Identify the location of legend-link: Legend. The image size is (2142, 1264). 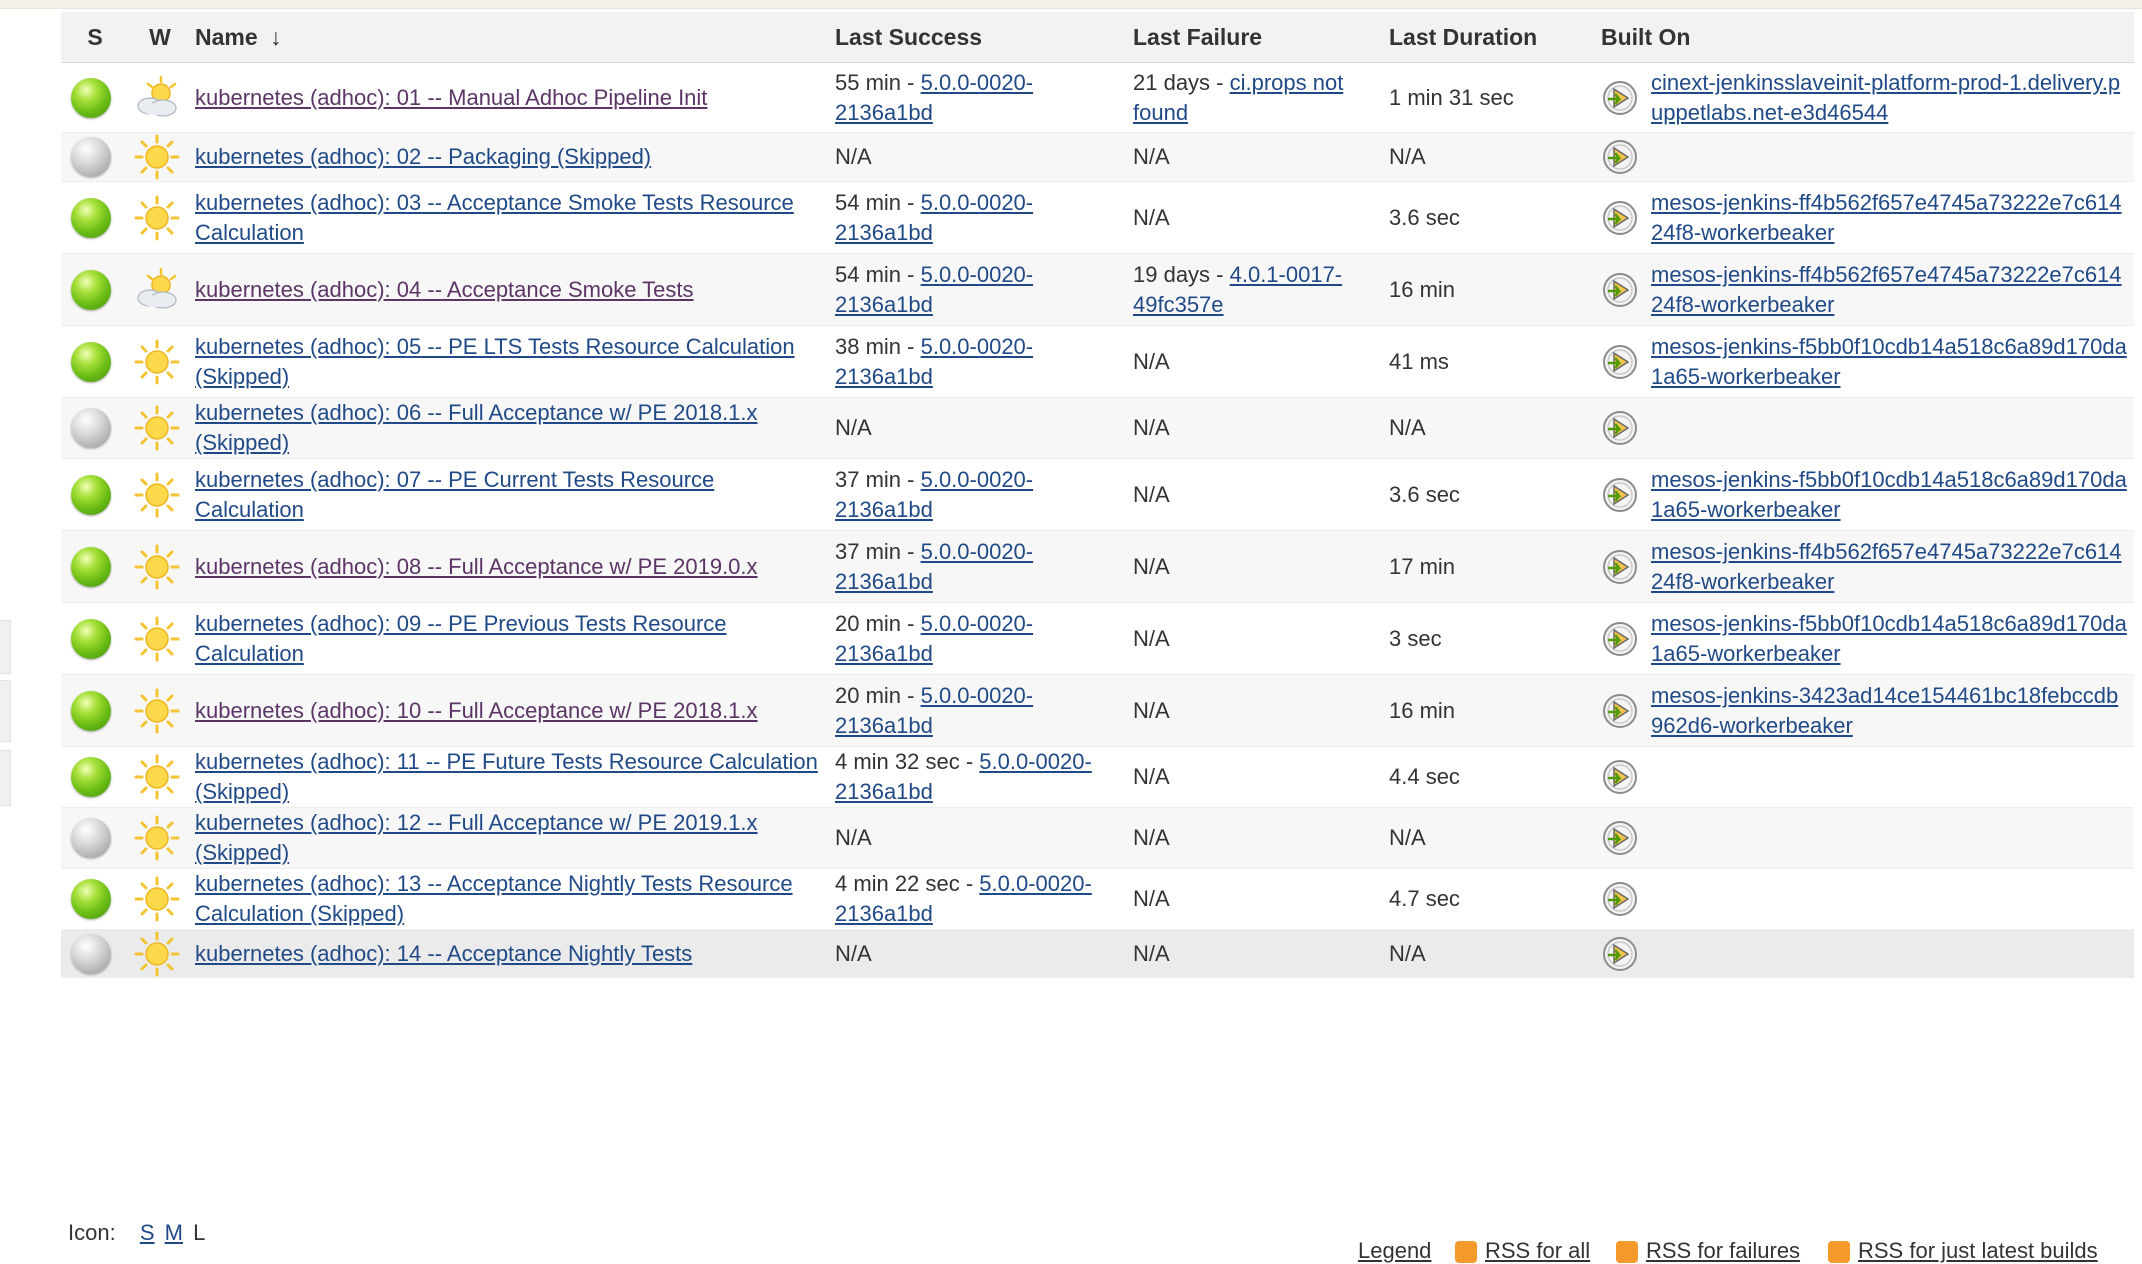
(1395, 1250).